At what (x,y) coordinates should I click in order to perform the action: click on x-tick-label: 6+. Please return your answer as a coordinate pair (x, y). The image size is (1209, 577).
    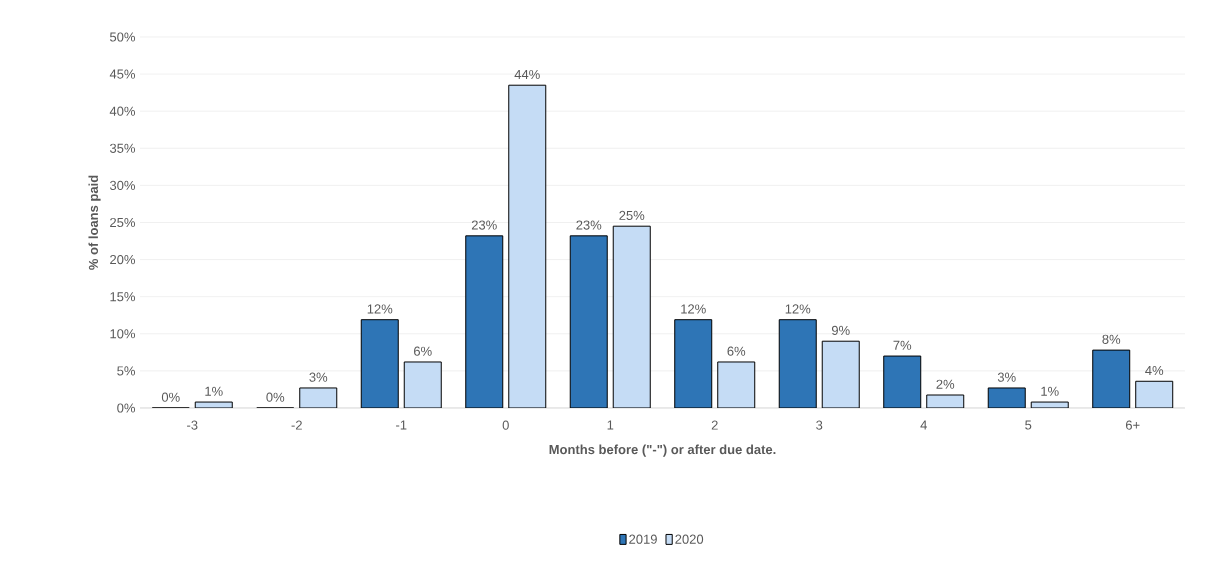
    Looking at the image, I should click on (1132, 425).